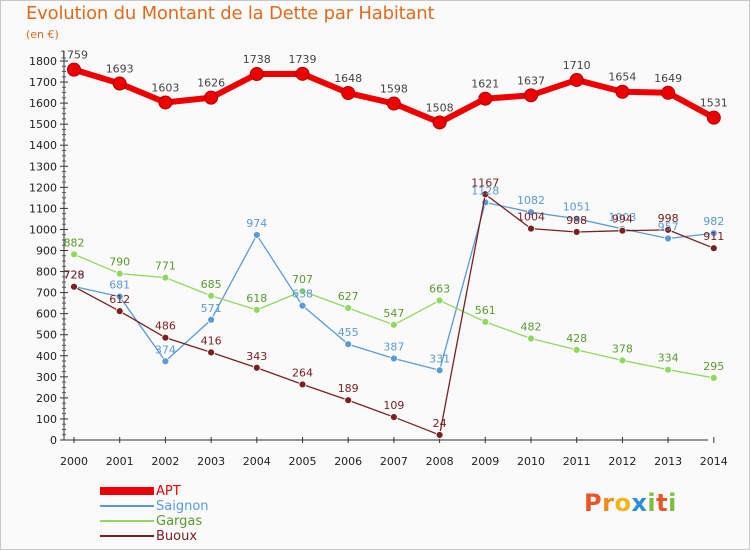 This screenshot has height=550, width=750. Describe the element at coordinates (120, 461) in the screenshot. I see `x-tick-label: 2001` at that location.